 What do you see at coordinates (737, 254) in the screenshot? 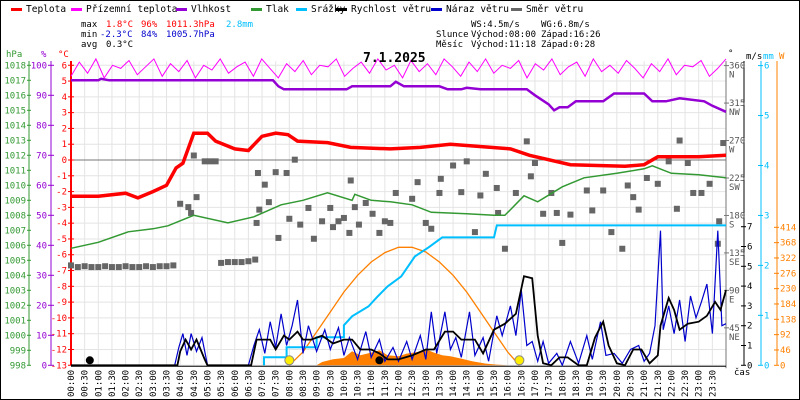
I see `direction-tick-label: 135` at bounding box center [737, 254].